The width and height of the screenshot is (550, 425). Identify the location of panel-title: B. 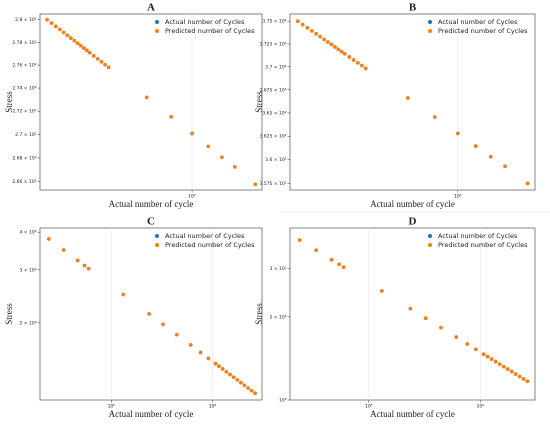
(413, 8).